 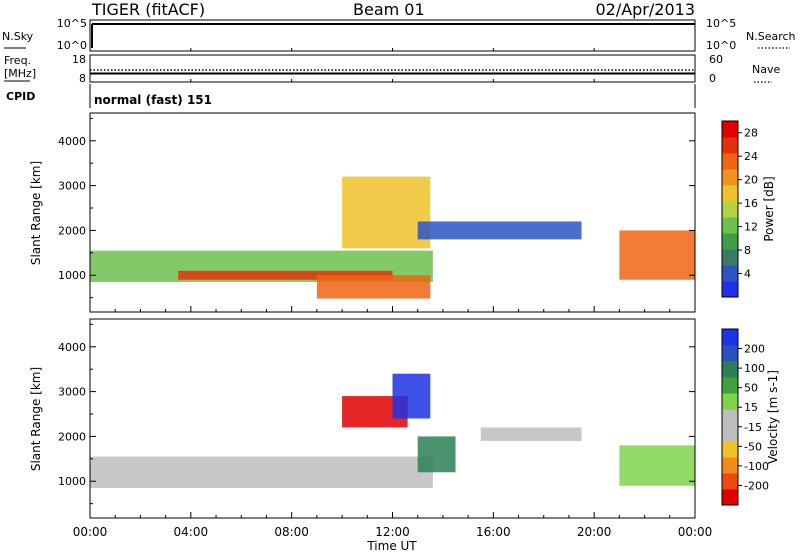 What do you see at coordinates (72, 392) in the screenshot?
I see `velocity-ytick-label-2: 3000` at bounding box center [72, 392].